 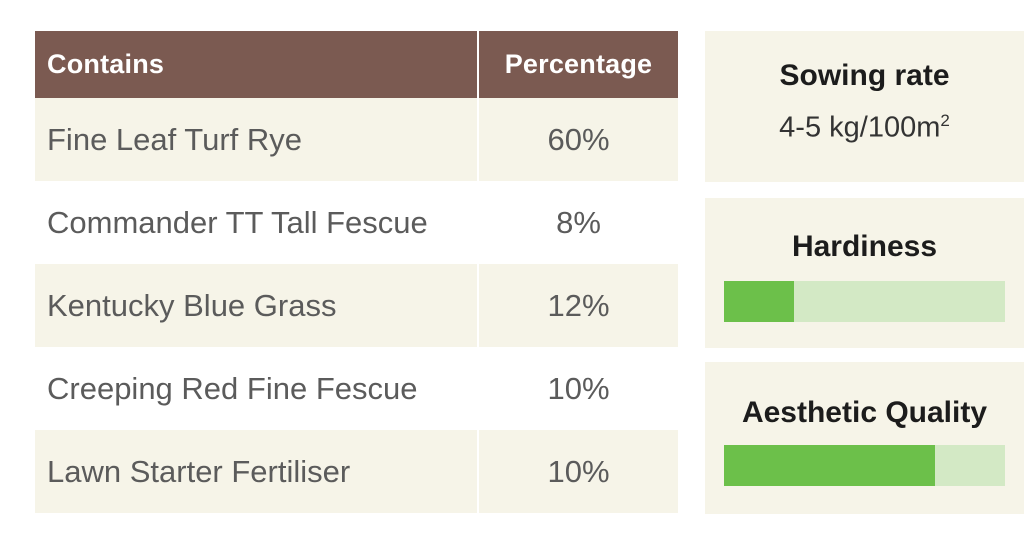 I want to click on table-row: Creeping Red Fine Fescue 10%, so click(x=356, y=388).